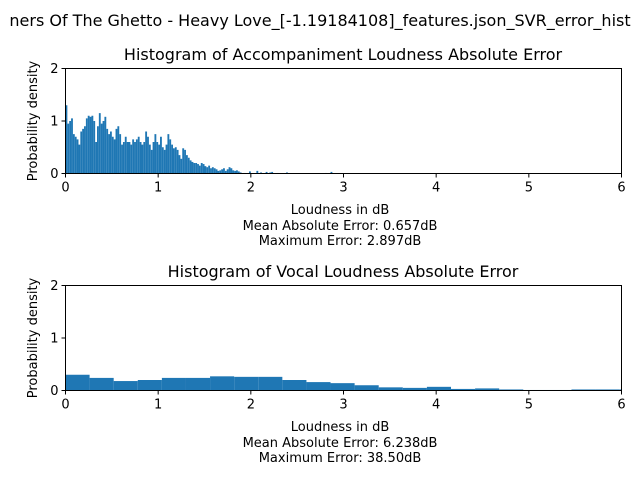  I want to click on x-tick-label: 4, so click(436, 188).